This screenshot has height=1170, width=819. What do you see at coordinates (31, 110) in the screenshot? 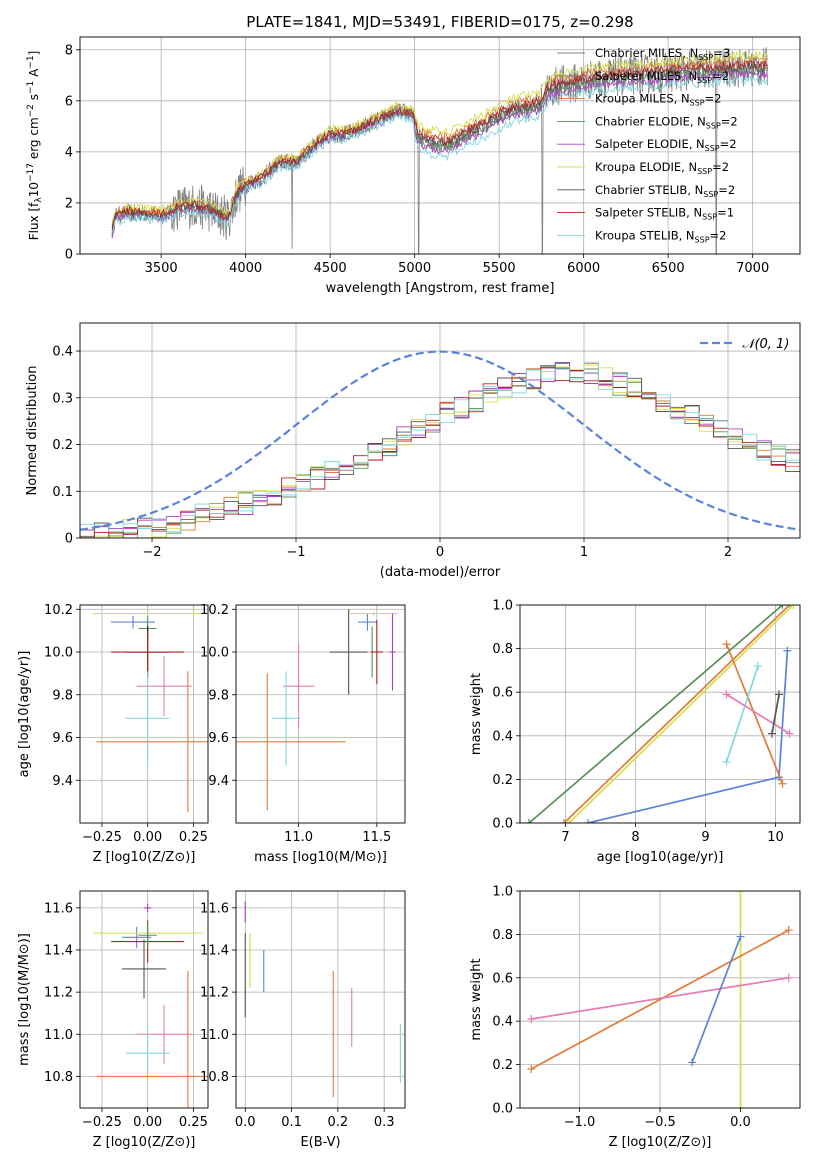
I see `label-part: −2` at bounding box center [31, 110].